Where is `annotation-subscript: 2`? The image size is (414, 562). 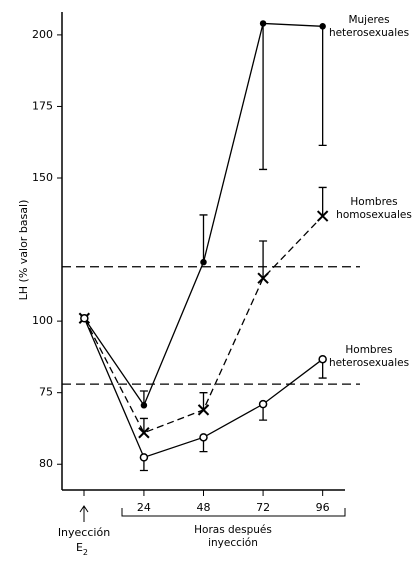 annotation-subscript: 2 is located at coordinates (85, 552).